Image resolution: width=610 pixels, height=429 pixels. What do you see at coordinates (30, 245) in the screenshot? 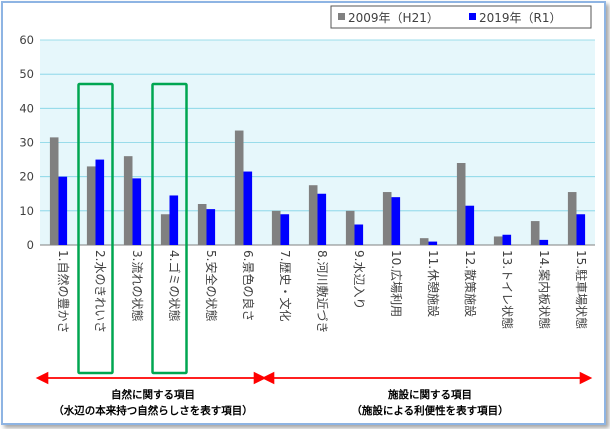
I see `y-tick-label: 0` at bounding box center [30, 245].